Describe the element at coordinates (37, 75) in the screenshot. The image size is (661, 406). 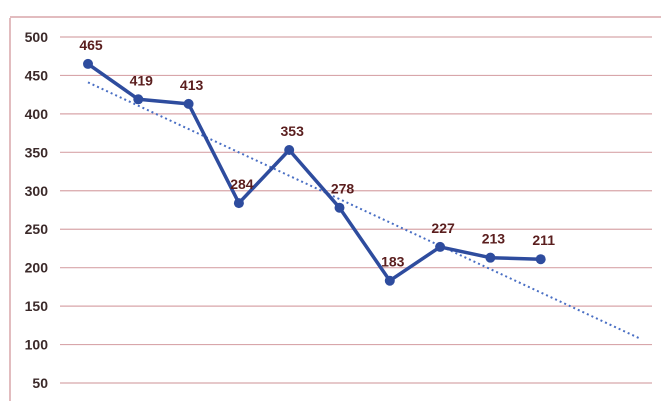
I see `y-tick-label: 450` at that location.